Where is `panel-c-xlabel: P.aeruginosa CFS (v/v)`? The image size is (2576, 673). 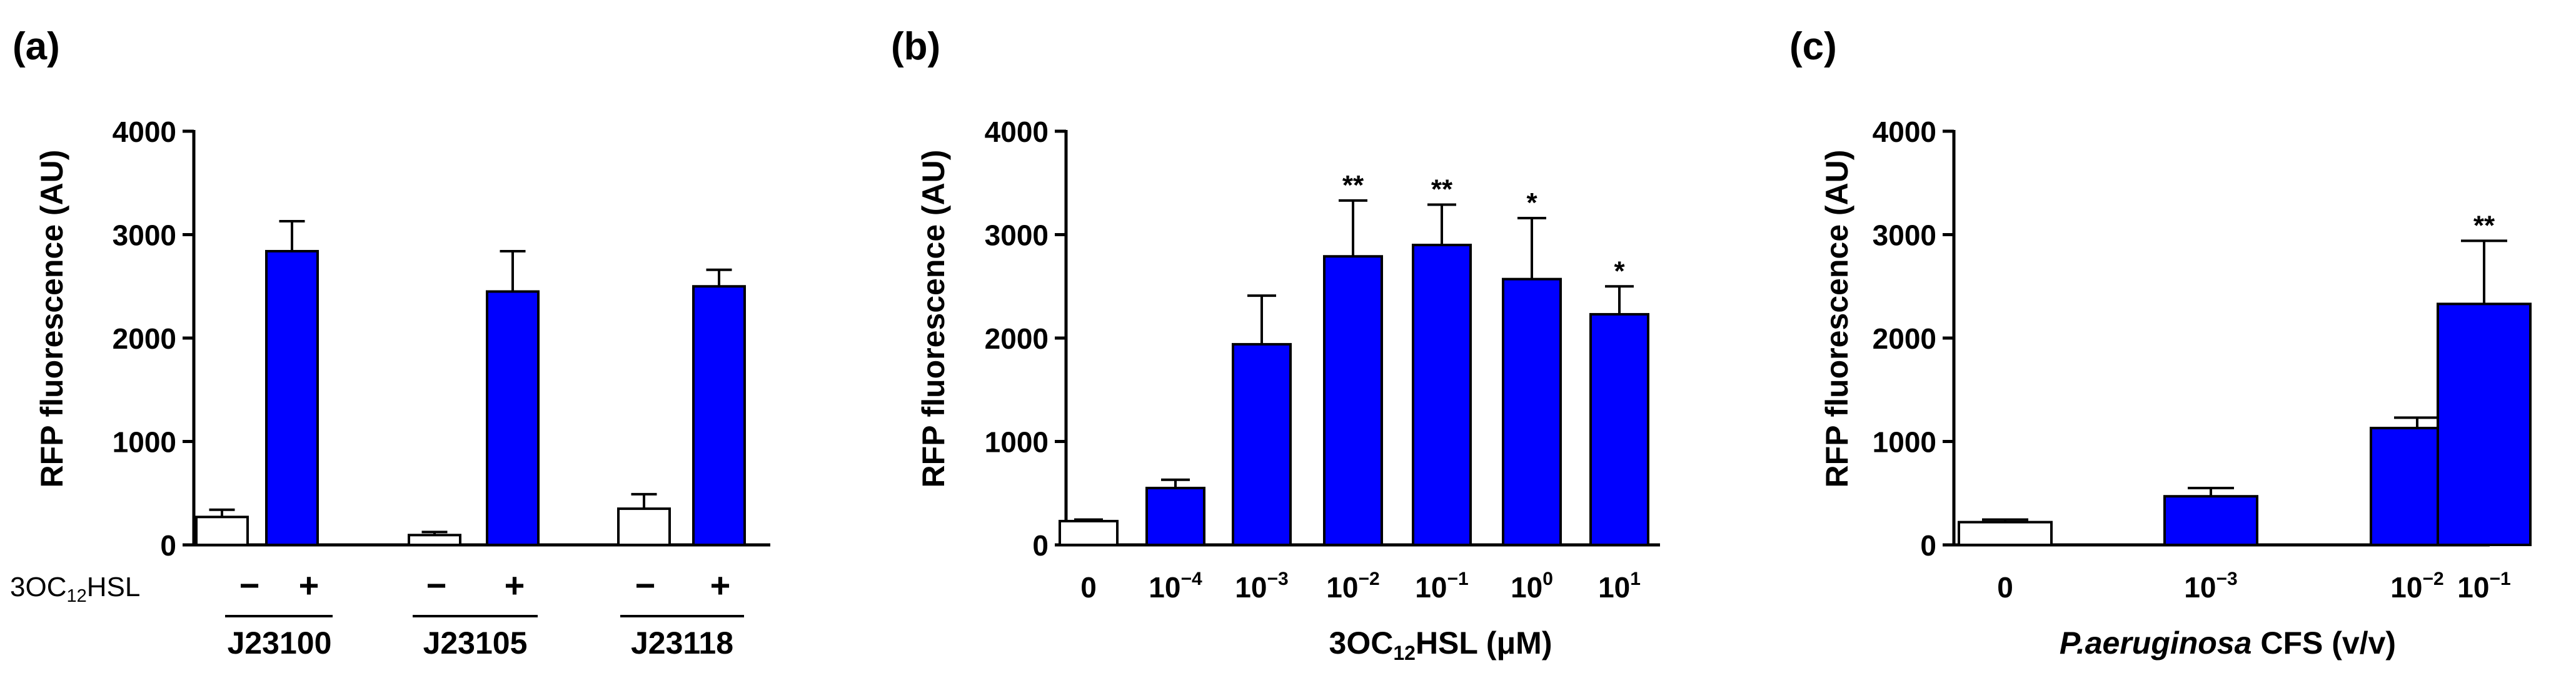
panel-c-xlabel: P.aeruginosa CFS (v/v) is located at coordinates (2228, 643).